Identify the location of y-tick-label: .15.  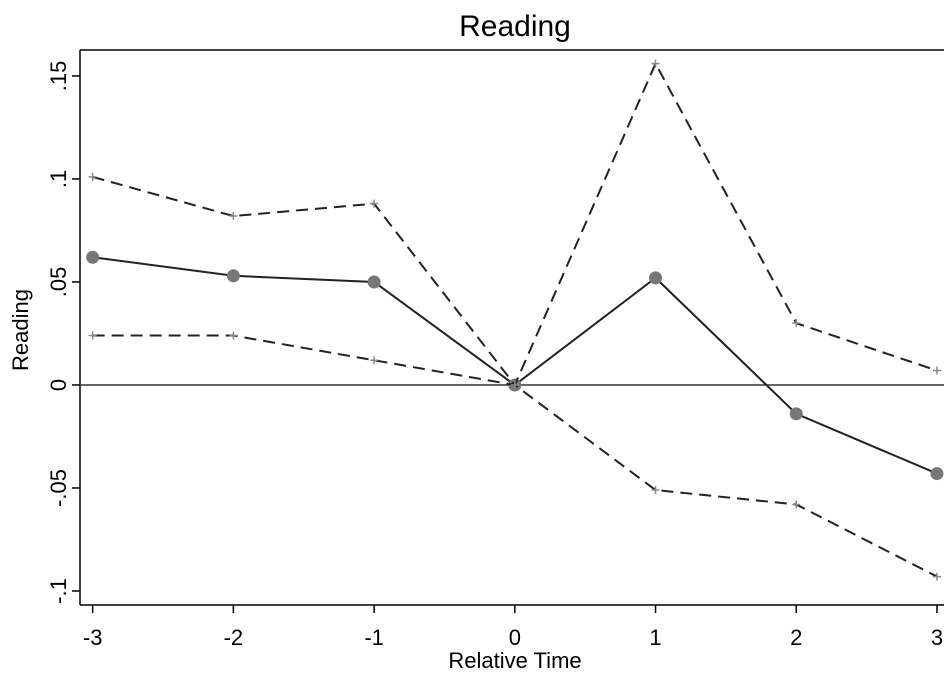
(58, 76).